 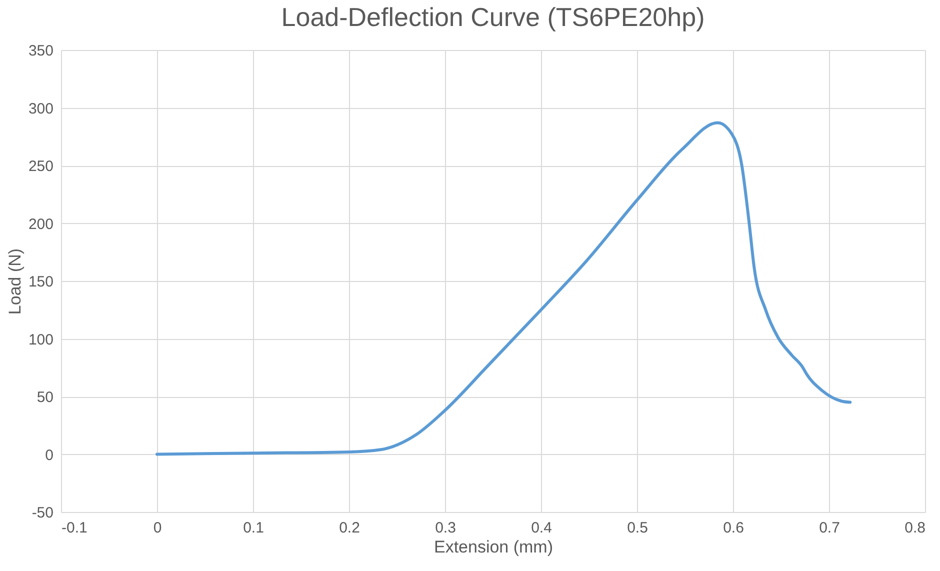 What do you see at coordinates (14, 281) in the screenshot?
I see `y-axis-title: Load (N)` at bounding box center [14, 281].